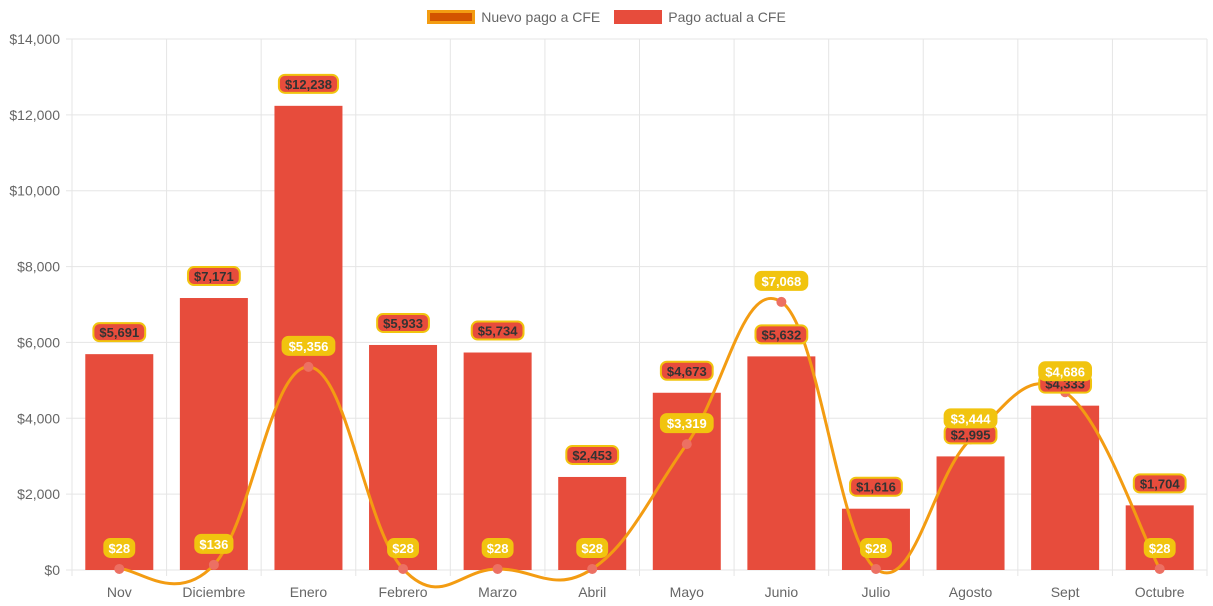 Image resolution: width=1213 pixels, height=606 pixels. I want to click on bar-data-label: $5,691, so click(119, 332).